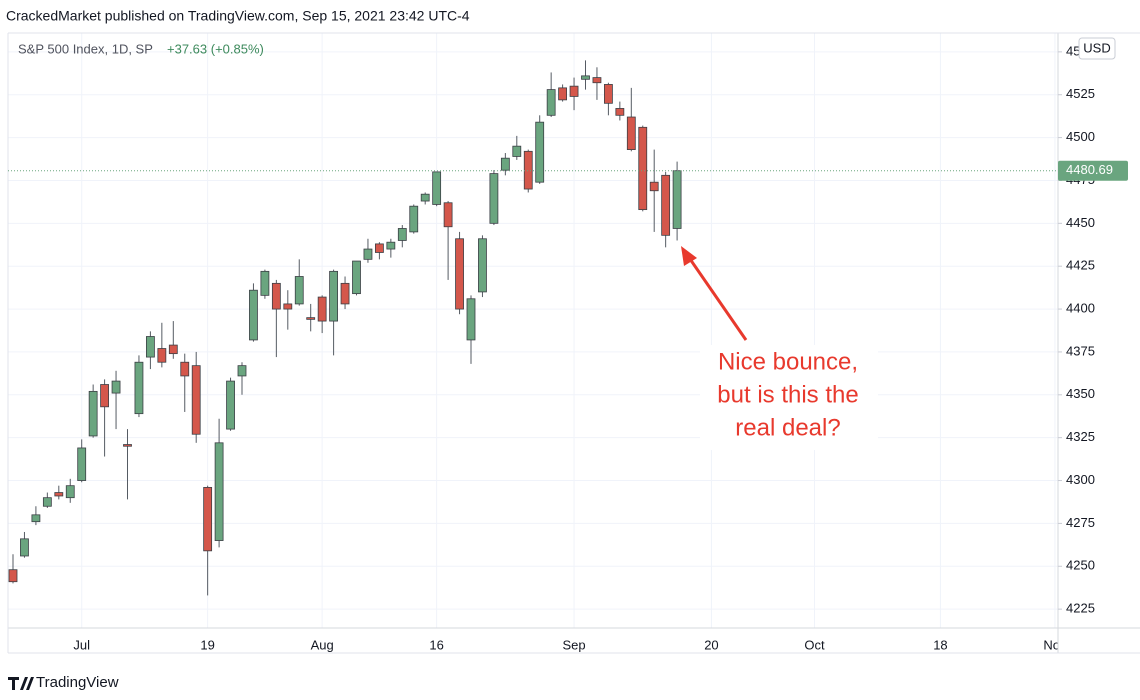  What do you see at coordinates (1089, 169) in the screenshot?
I see `last-price-label: 4480.69` at bounding box center [1089, 169].